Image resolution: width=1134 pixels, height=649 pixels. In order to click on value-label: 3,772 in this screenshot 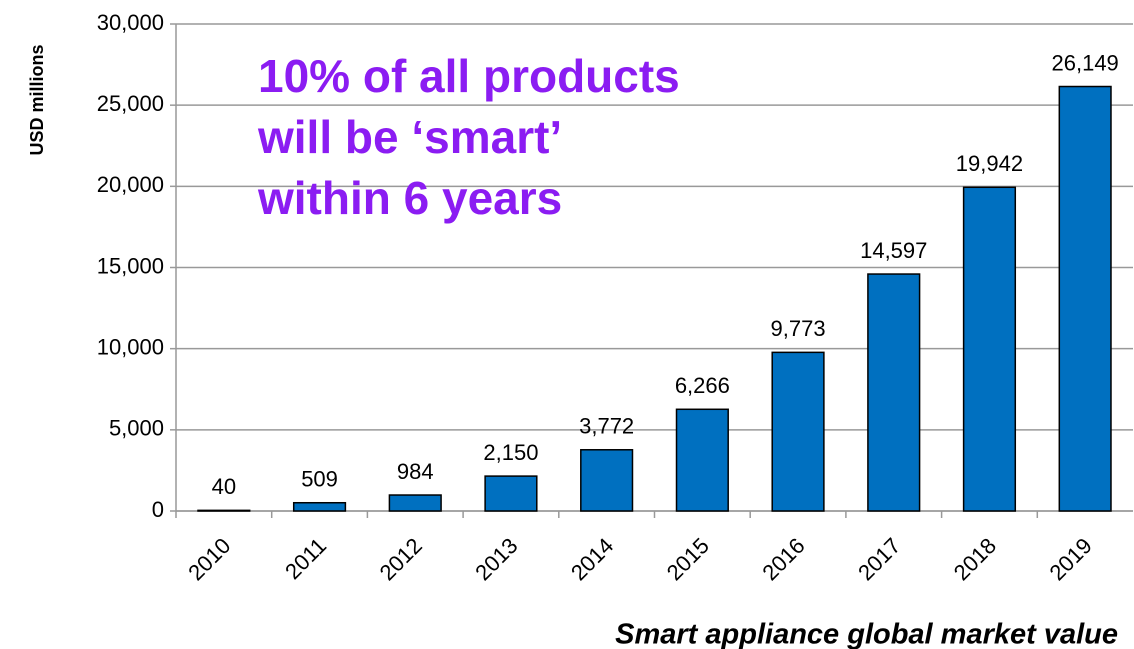, I will do `click(606, 426)`.